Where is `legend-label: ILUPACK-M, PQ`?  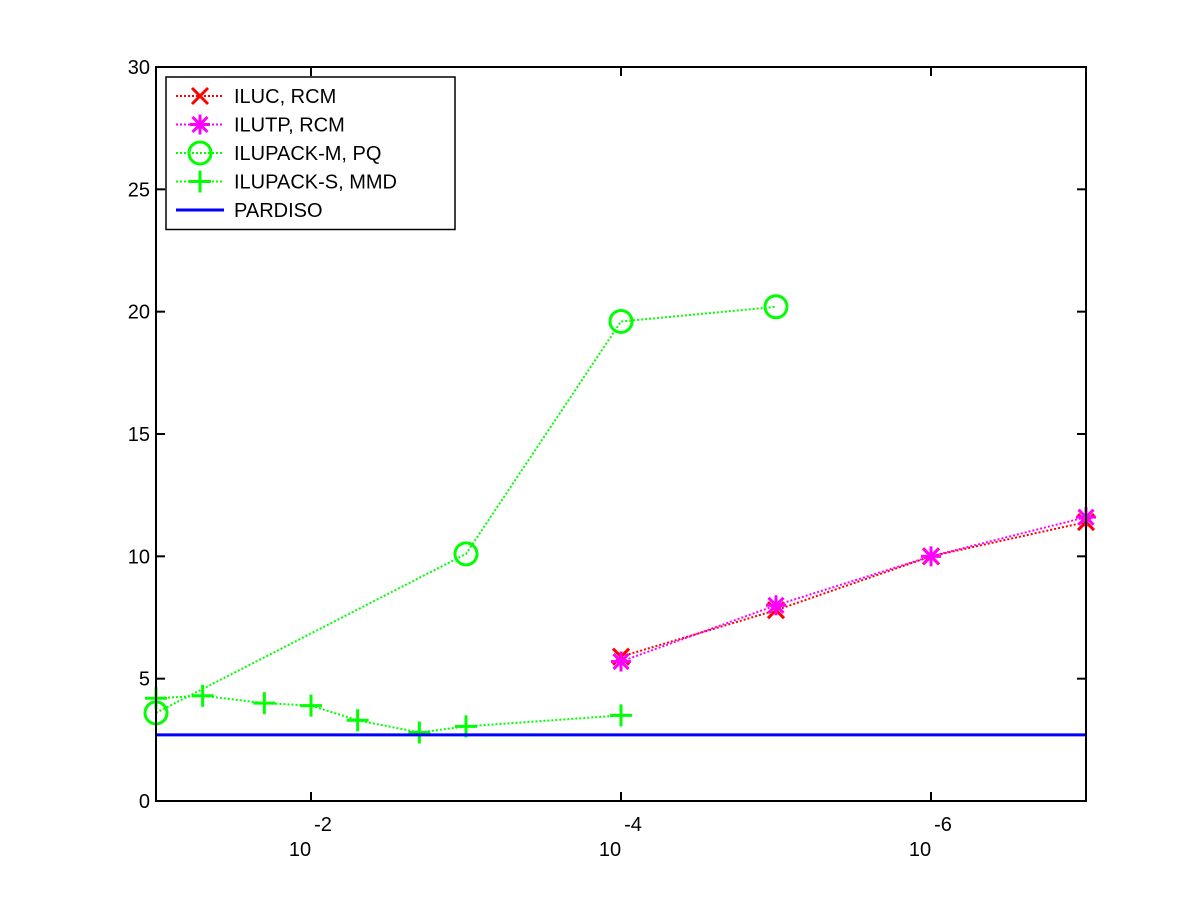 legend-label: ILUPACK-M, PQ is located at coordinates (307, 154).